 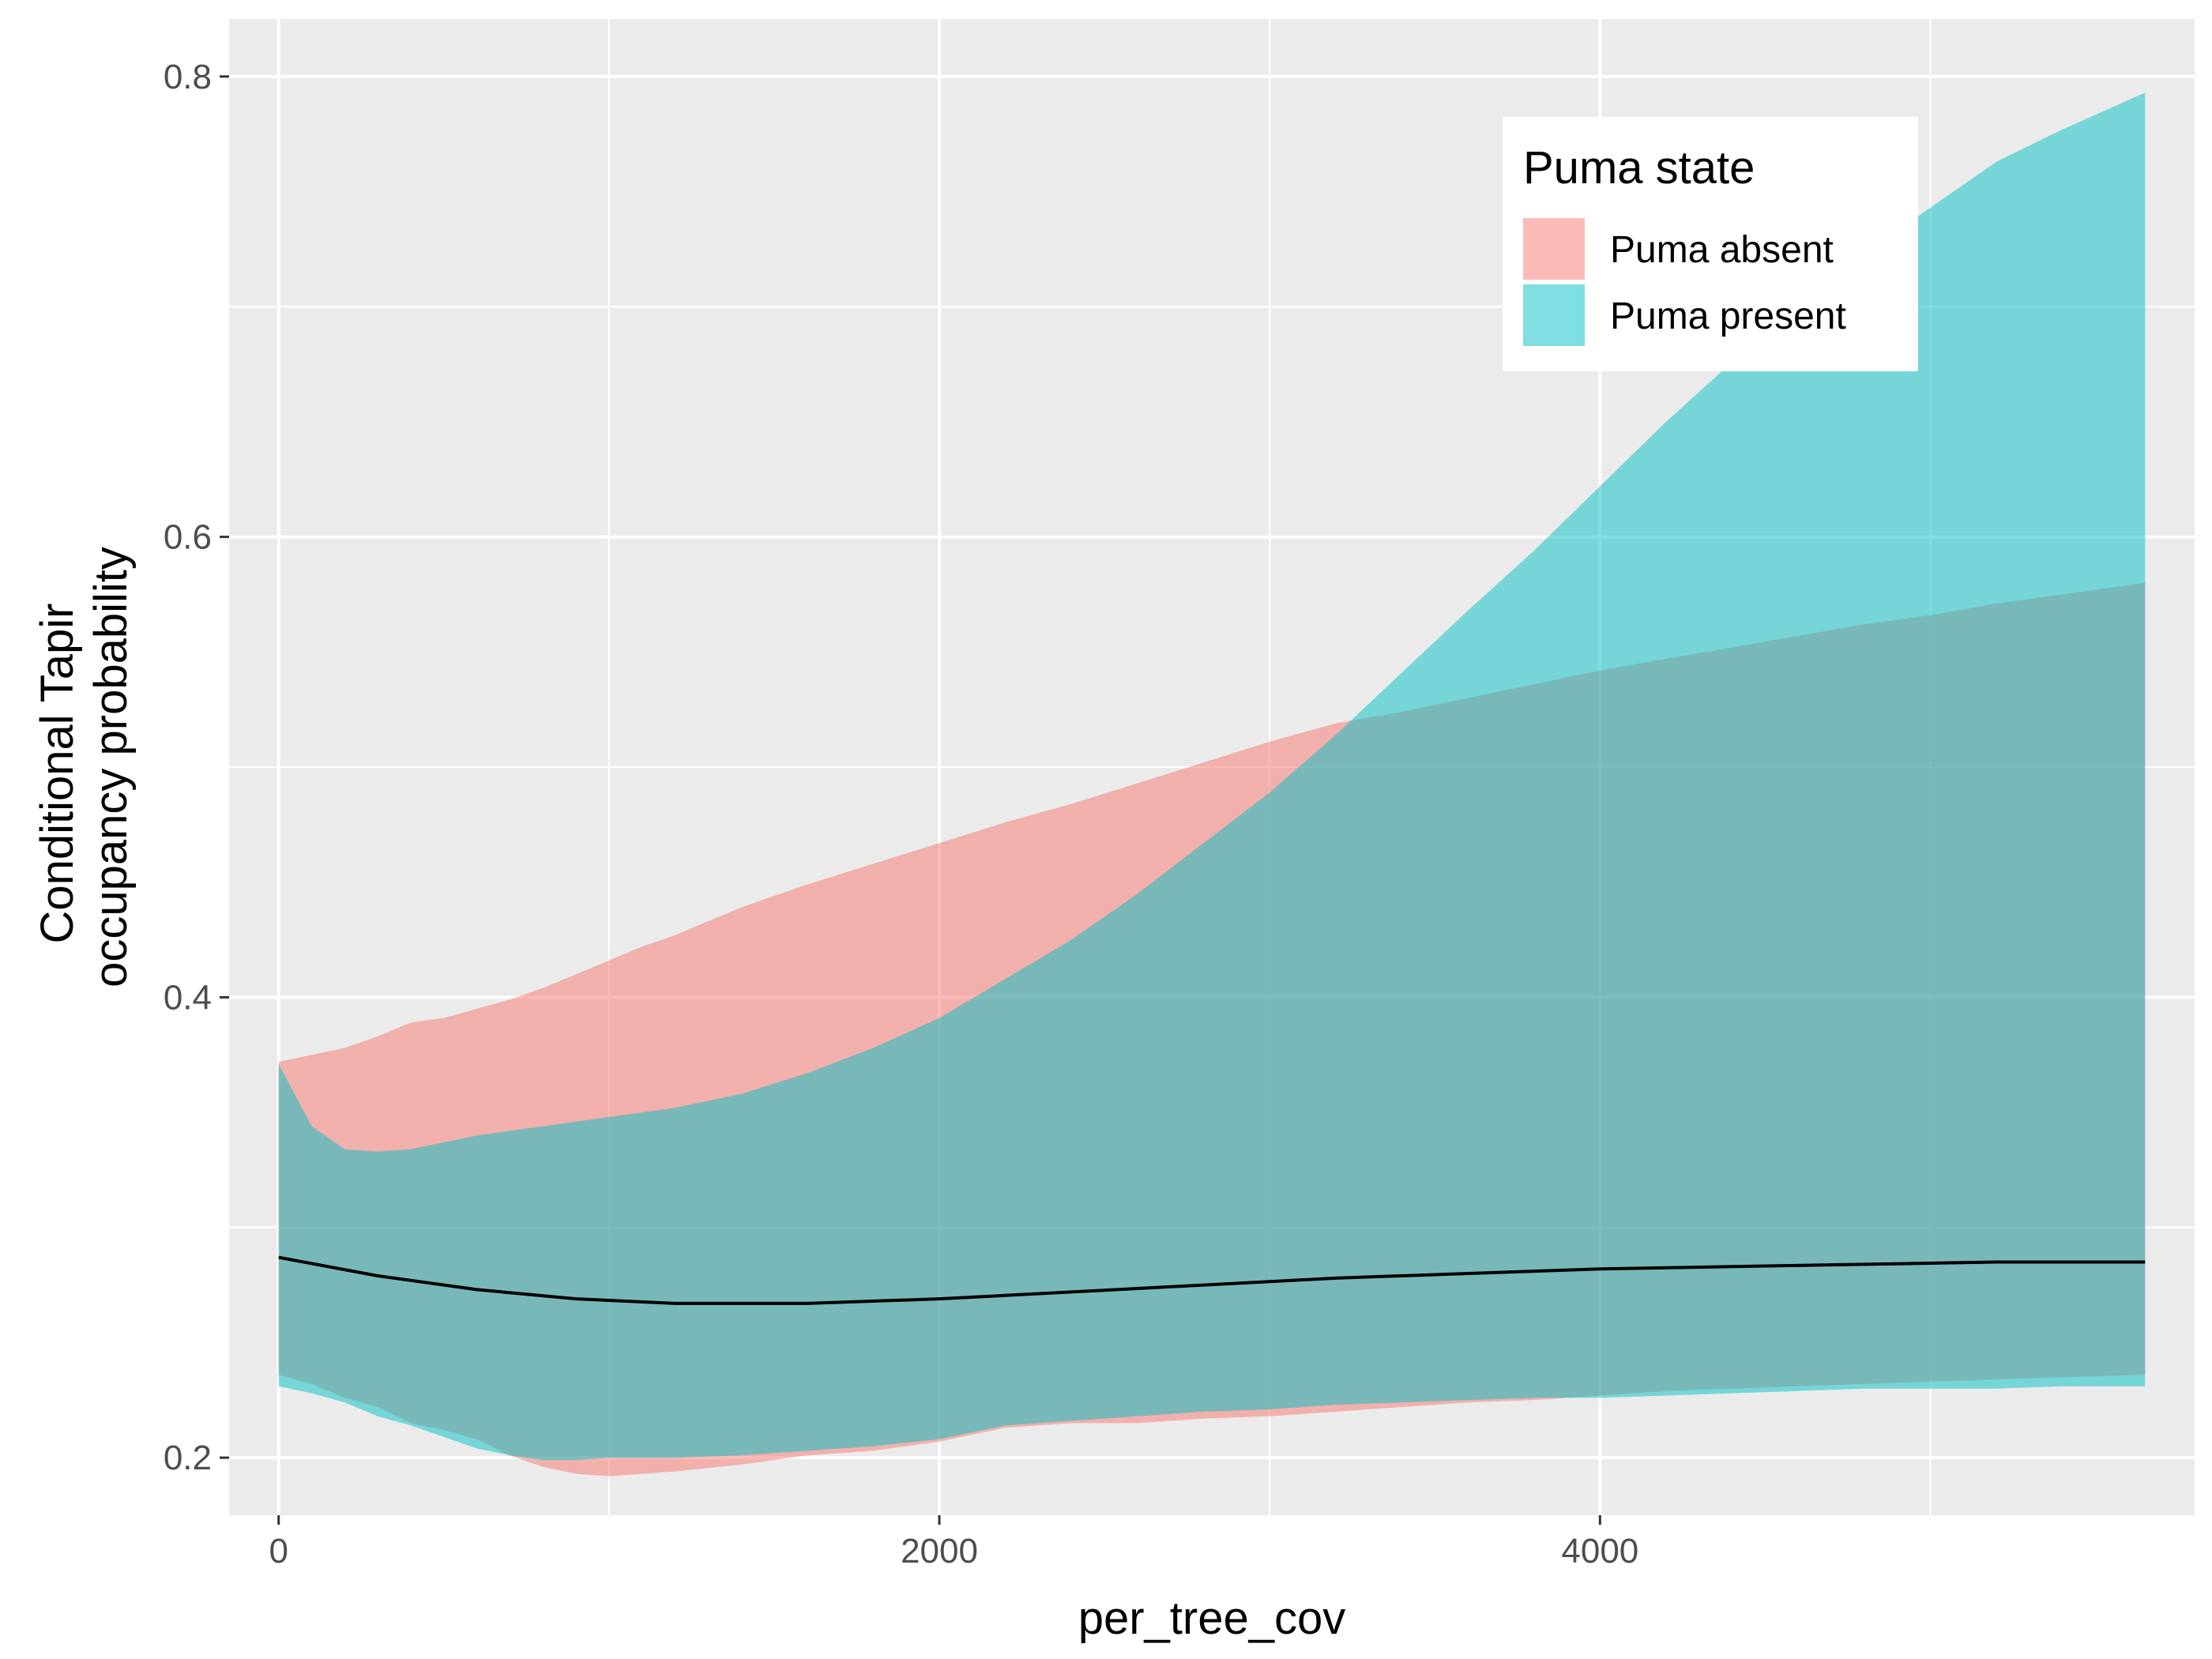 I want to click on x-axis-title: per_tree_cov, so click(x=1212, y=1618).